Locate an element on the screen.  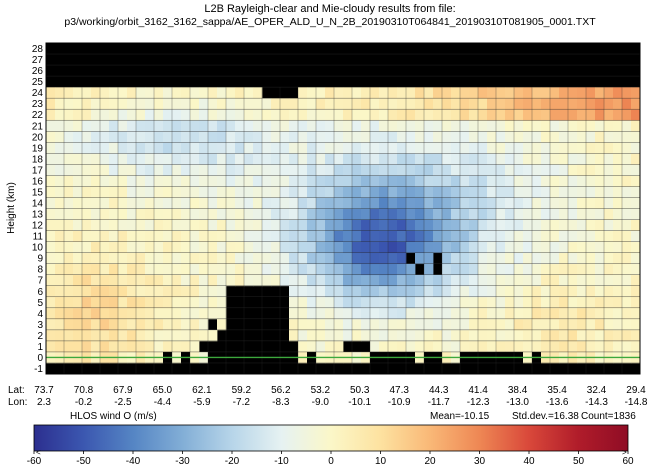
y-tick-label: 8 is located at coordinates (40, 270).